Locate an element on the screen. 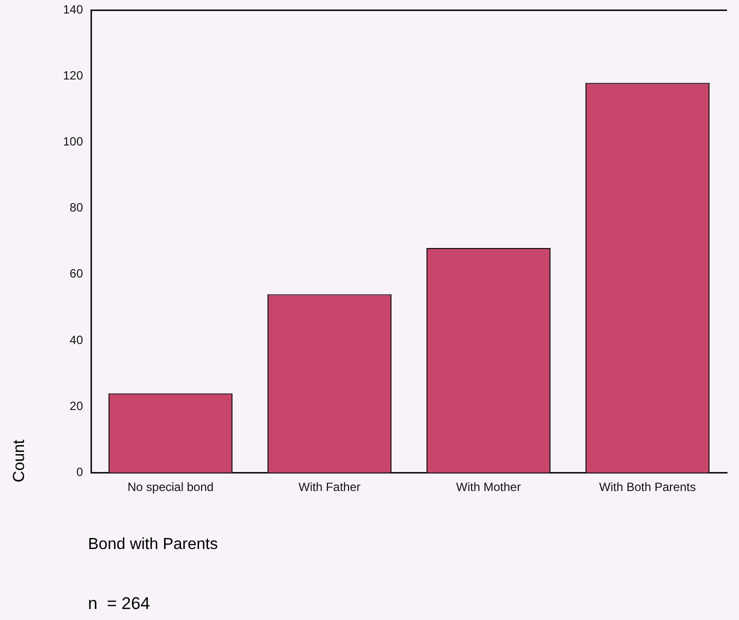  text: n = 264 is located at coordinates (119, 604).